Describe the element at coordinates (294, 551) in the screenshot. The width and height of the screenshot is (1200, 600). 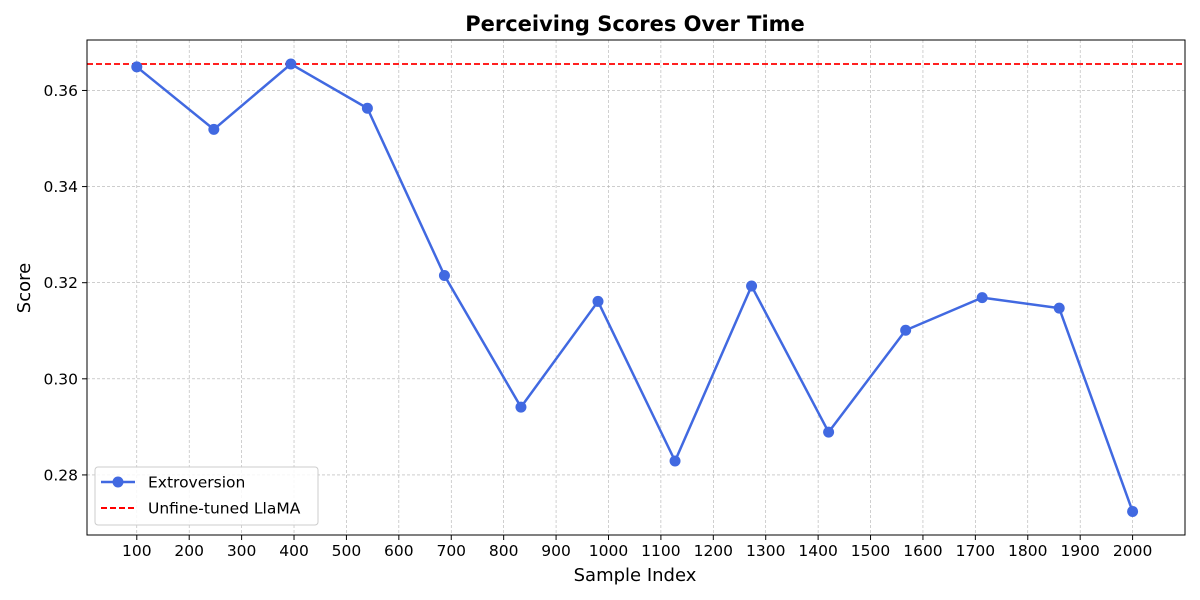
I see `x-tick-label: 400` at that location.